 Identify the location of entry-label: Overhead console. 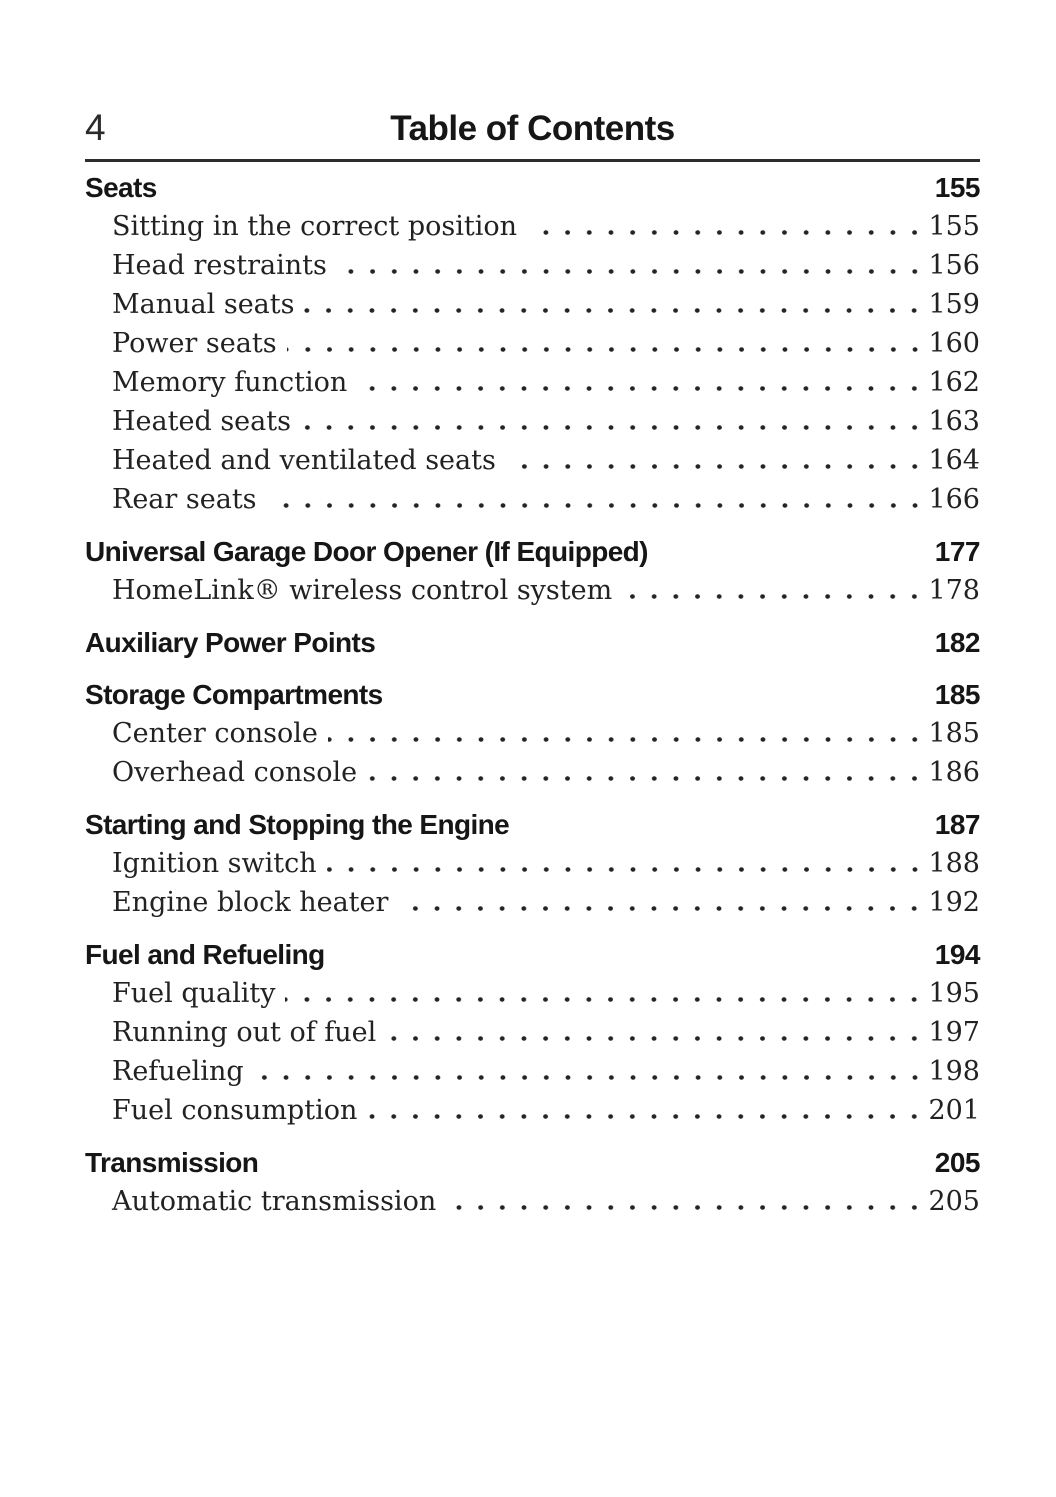
(235, 772).